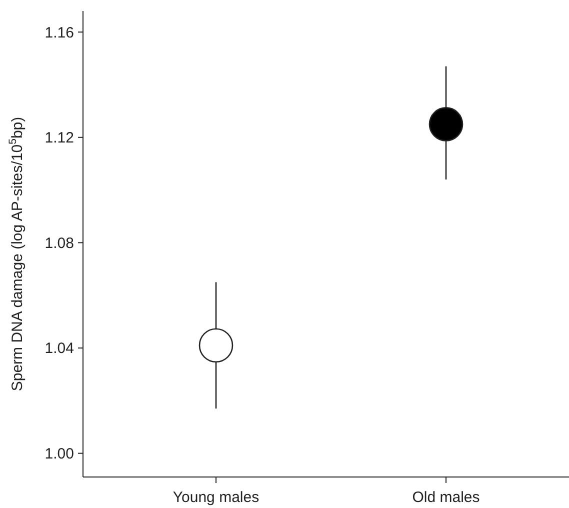 The height and width of the screenshot is (508, 569). What do you see at coordinates (59, 454) in the screenshot?
I see `y-tick-label: 1.00` at bounding box center [59, 454].